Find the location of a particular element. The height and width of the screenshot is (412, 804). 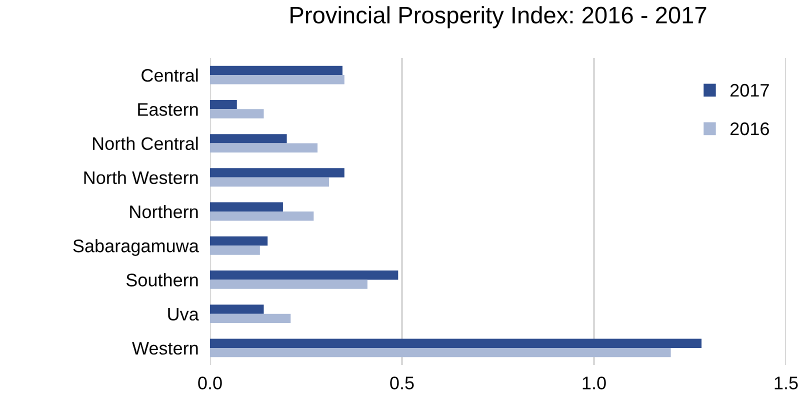

y-tick-label: Northern is located at coordinates (164, 211).